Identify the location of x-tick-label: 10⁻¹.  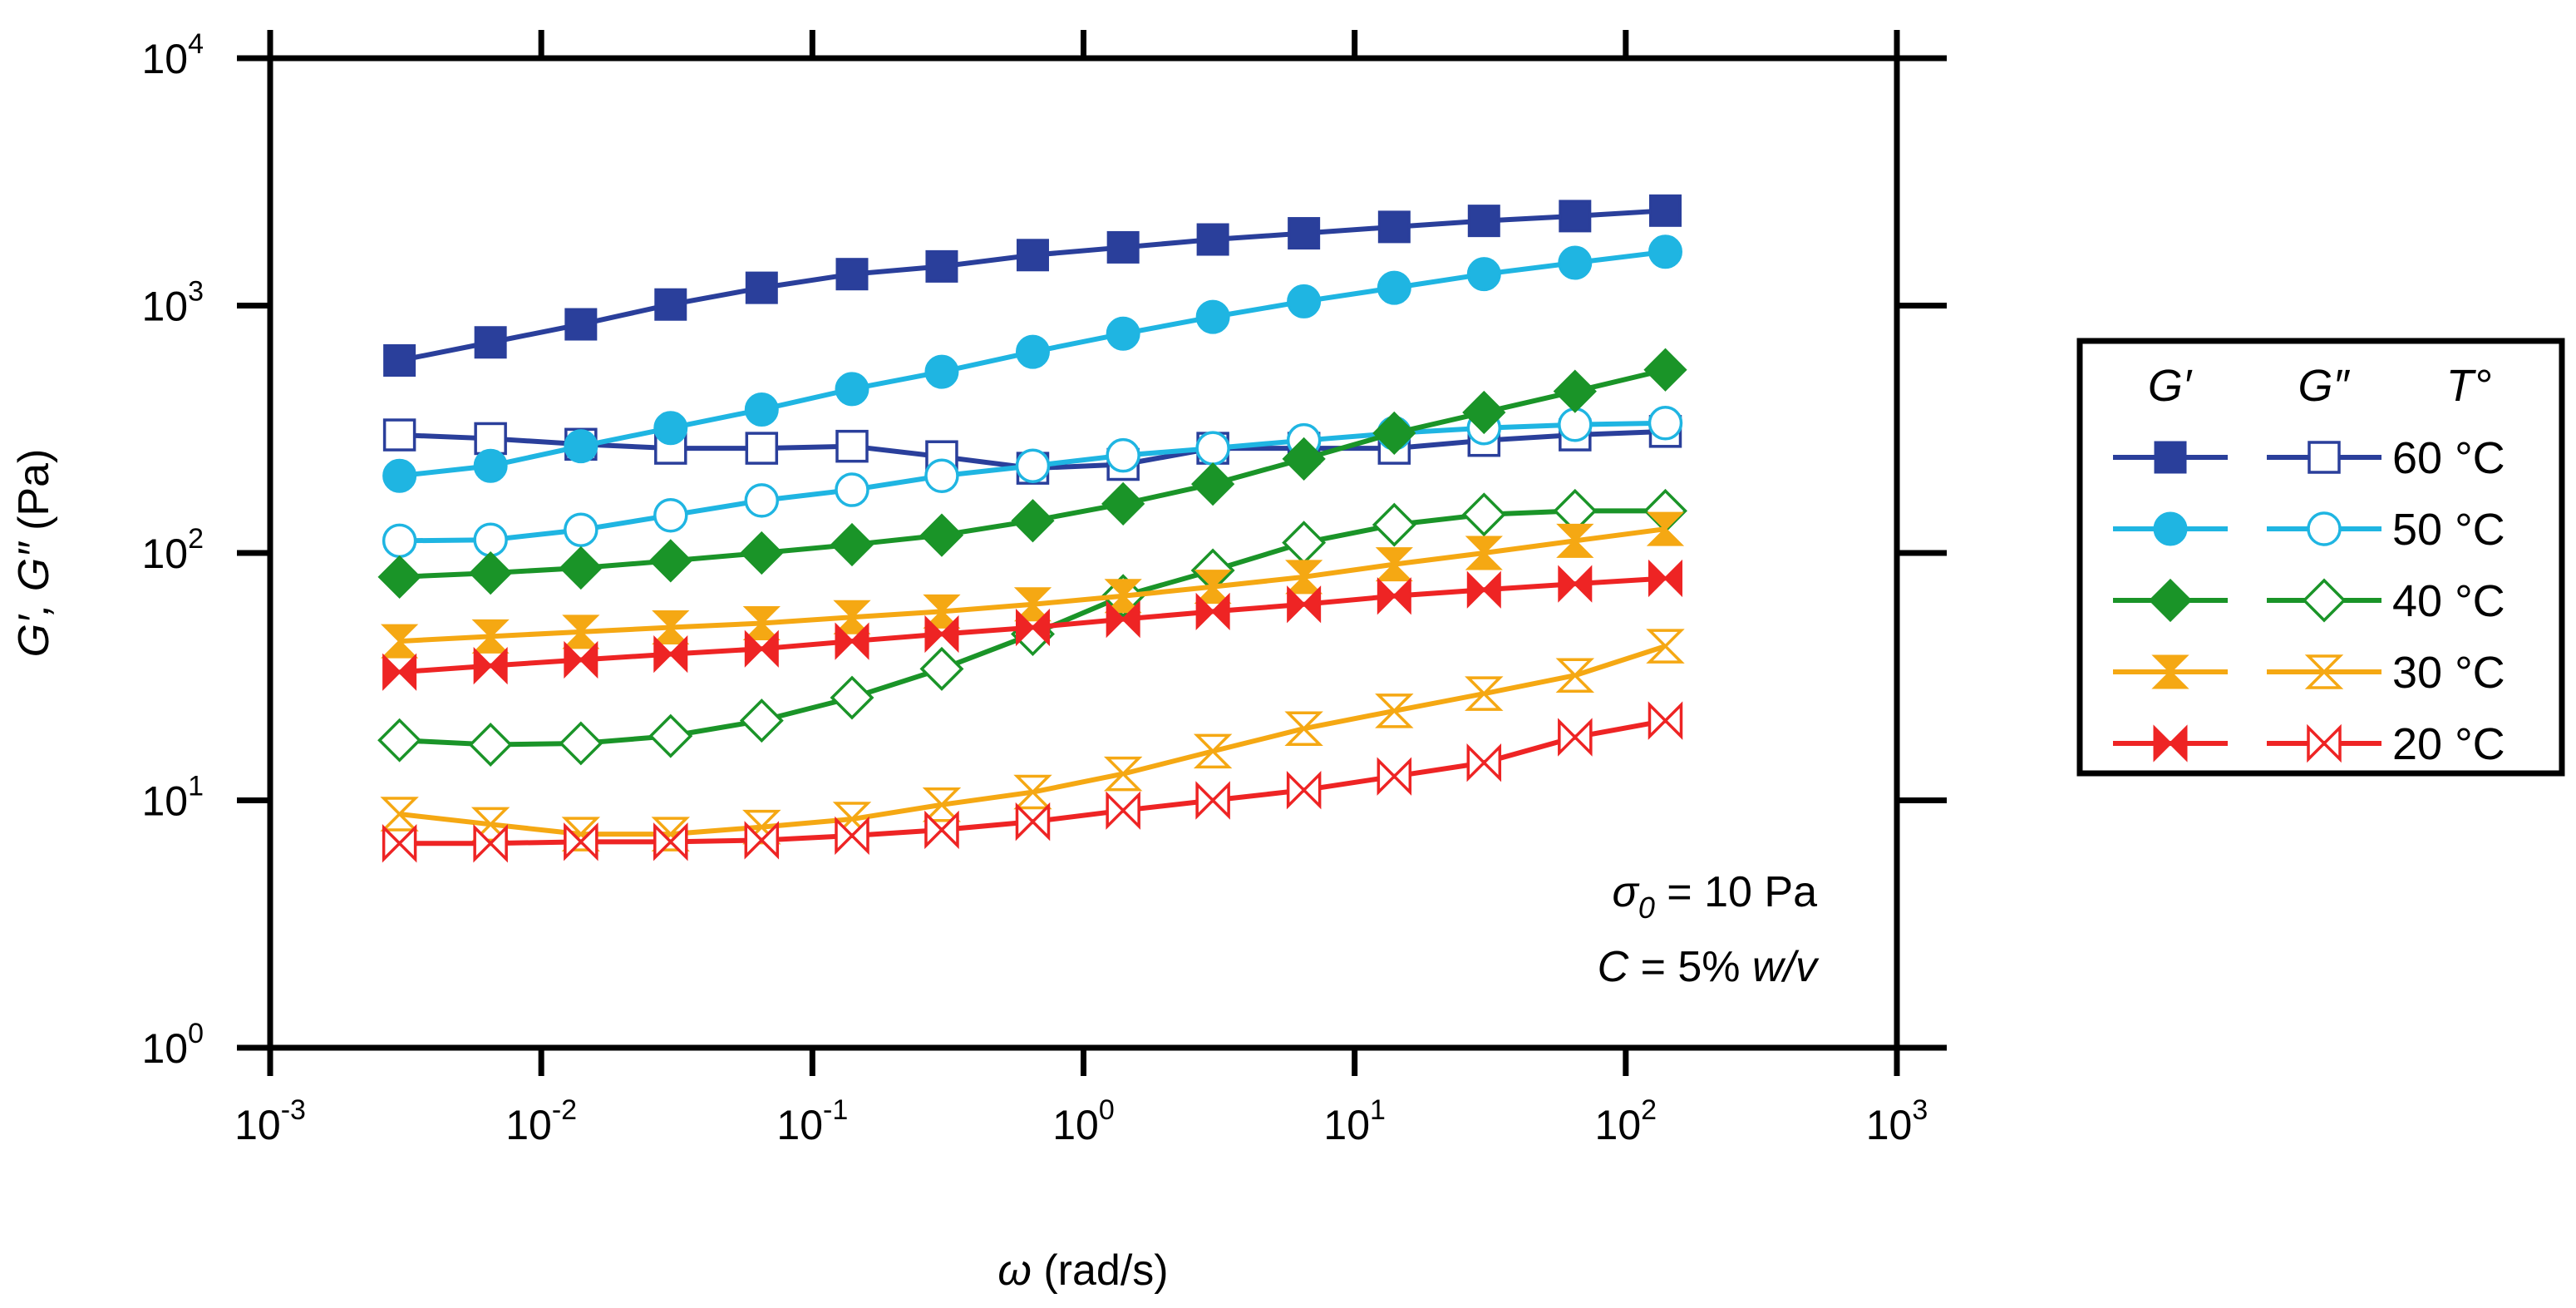
(812, 1121).